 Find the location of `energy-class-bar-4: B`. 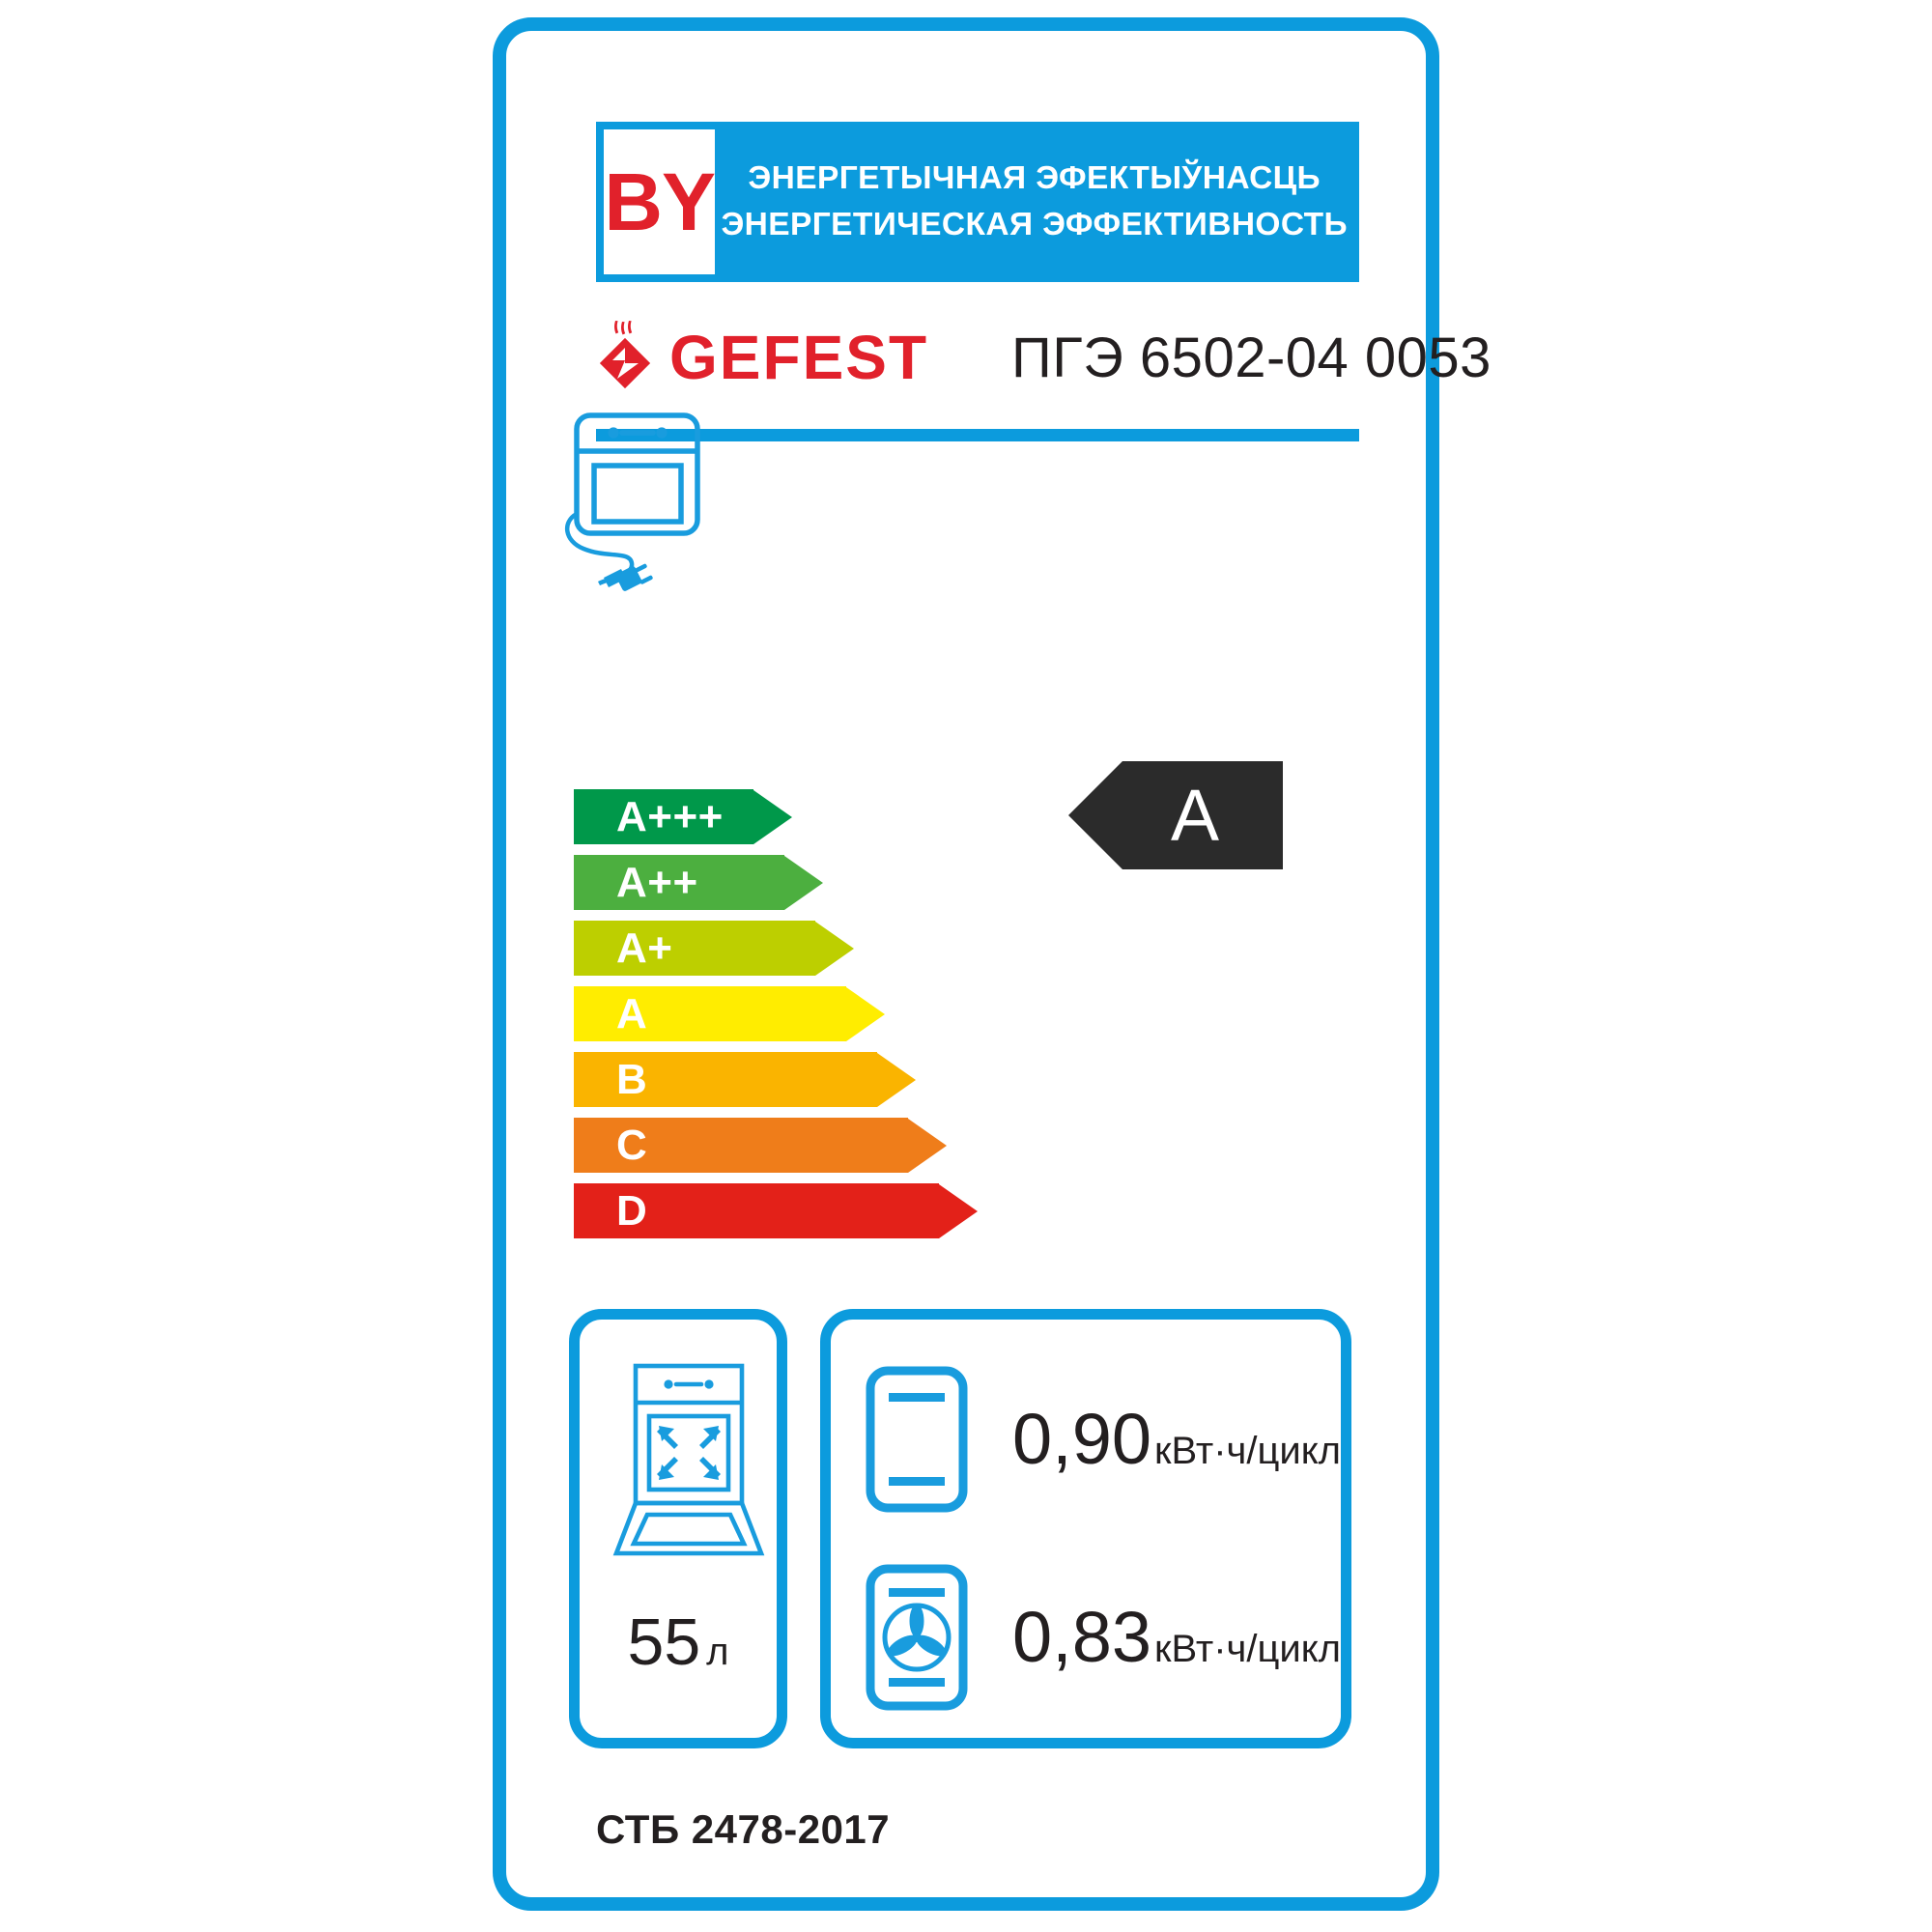

energy-class-bar-4: B is located at coordinates (745, 1079).